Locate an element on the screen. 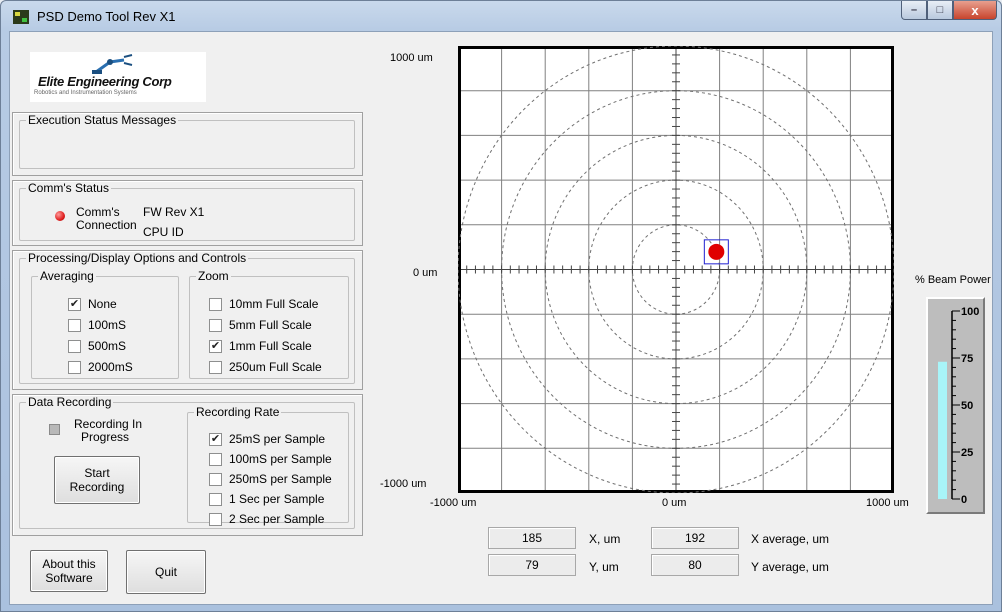 The image size is (1002, 612). beam-power-gauge: 100 75 50 25 0 is located at coordinates (955, 405).